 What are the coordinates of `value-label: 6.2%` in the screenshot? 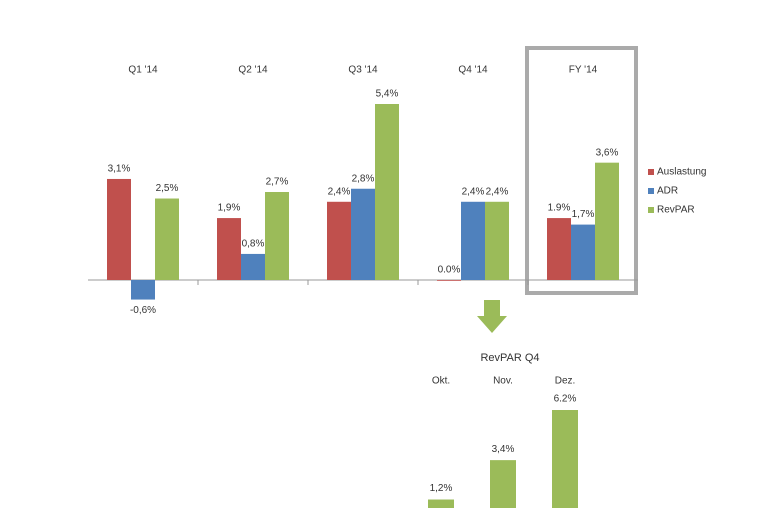 It's located at (565, 399).